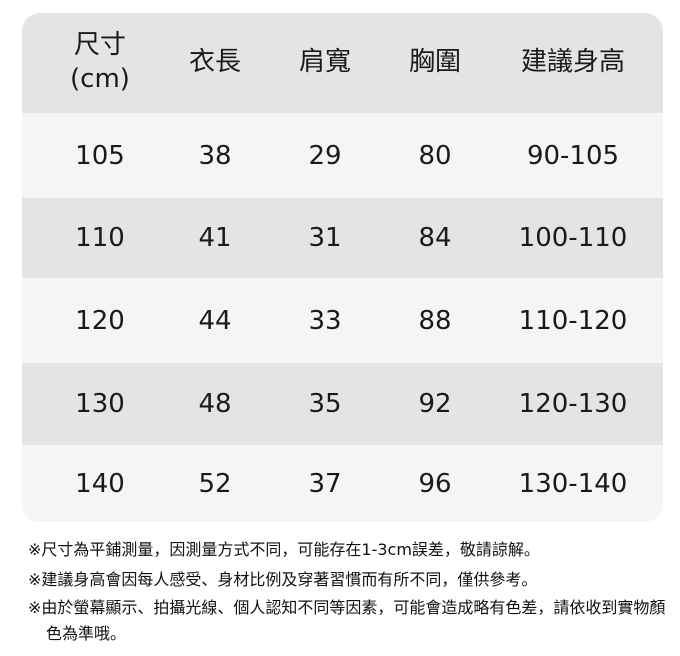  I want to click on cell-length: 38, so click(215, 155).